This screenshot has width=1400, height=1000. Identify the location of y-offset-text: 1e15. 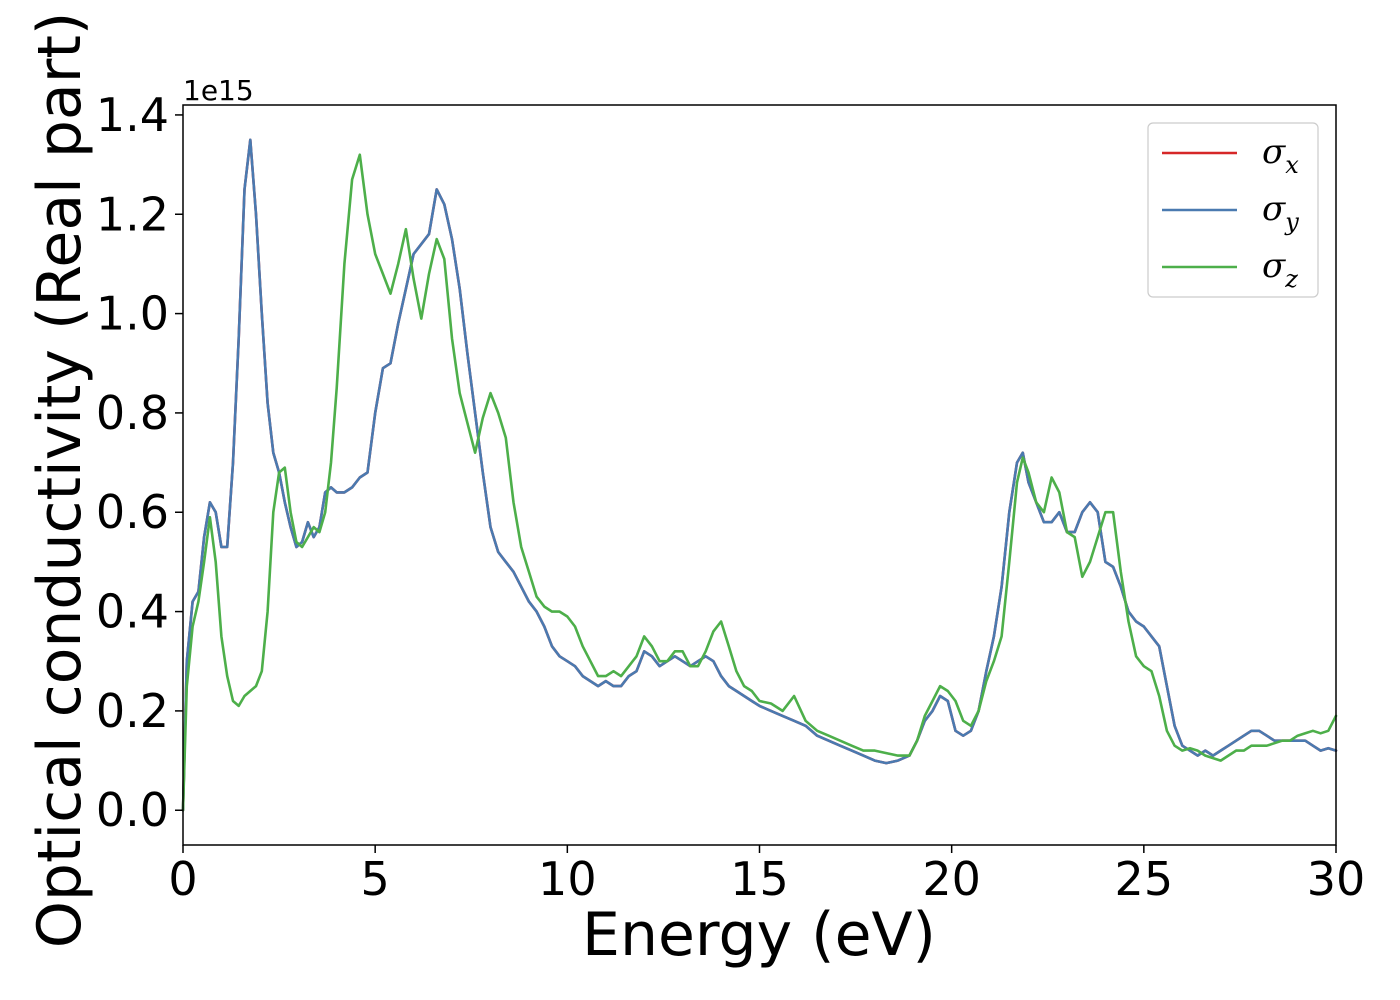
(218, 90).